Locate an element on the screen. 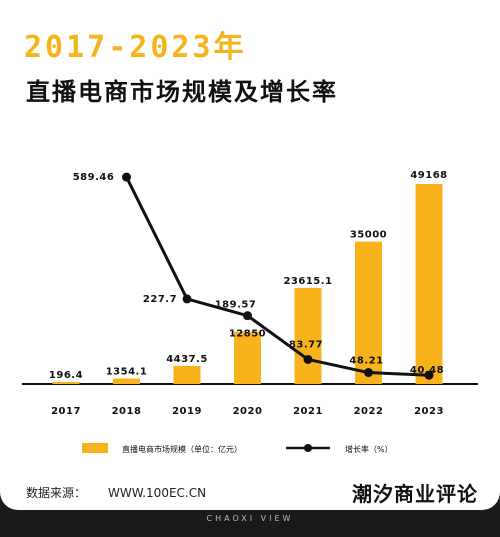 The width and height of the screenshot is (500, 537). bar-2019 is located at coordinates (187, 374).